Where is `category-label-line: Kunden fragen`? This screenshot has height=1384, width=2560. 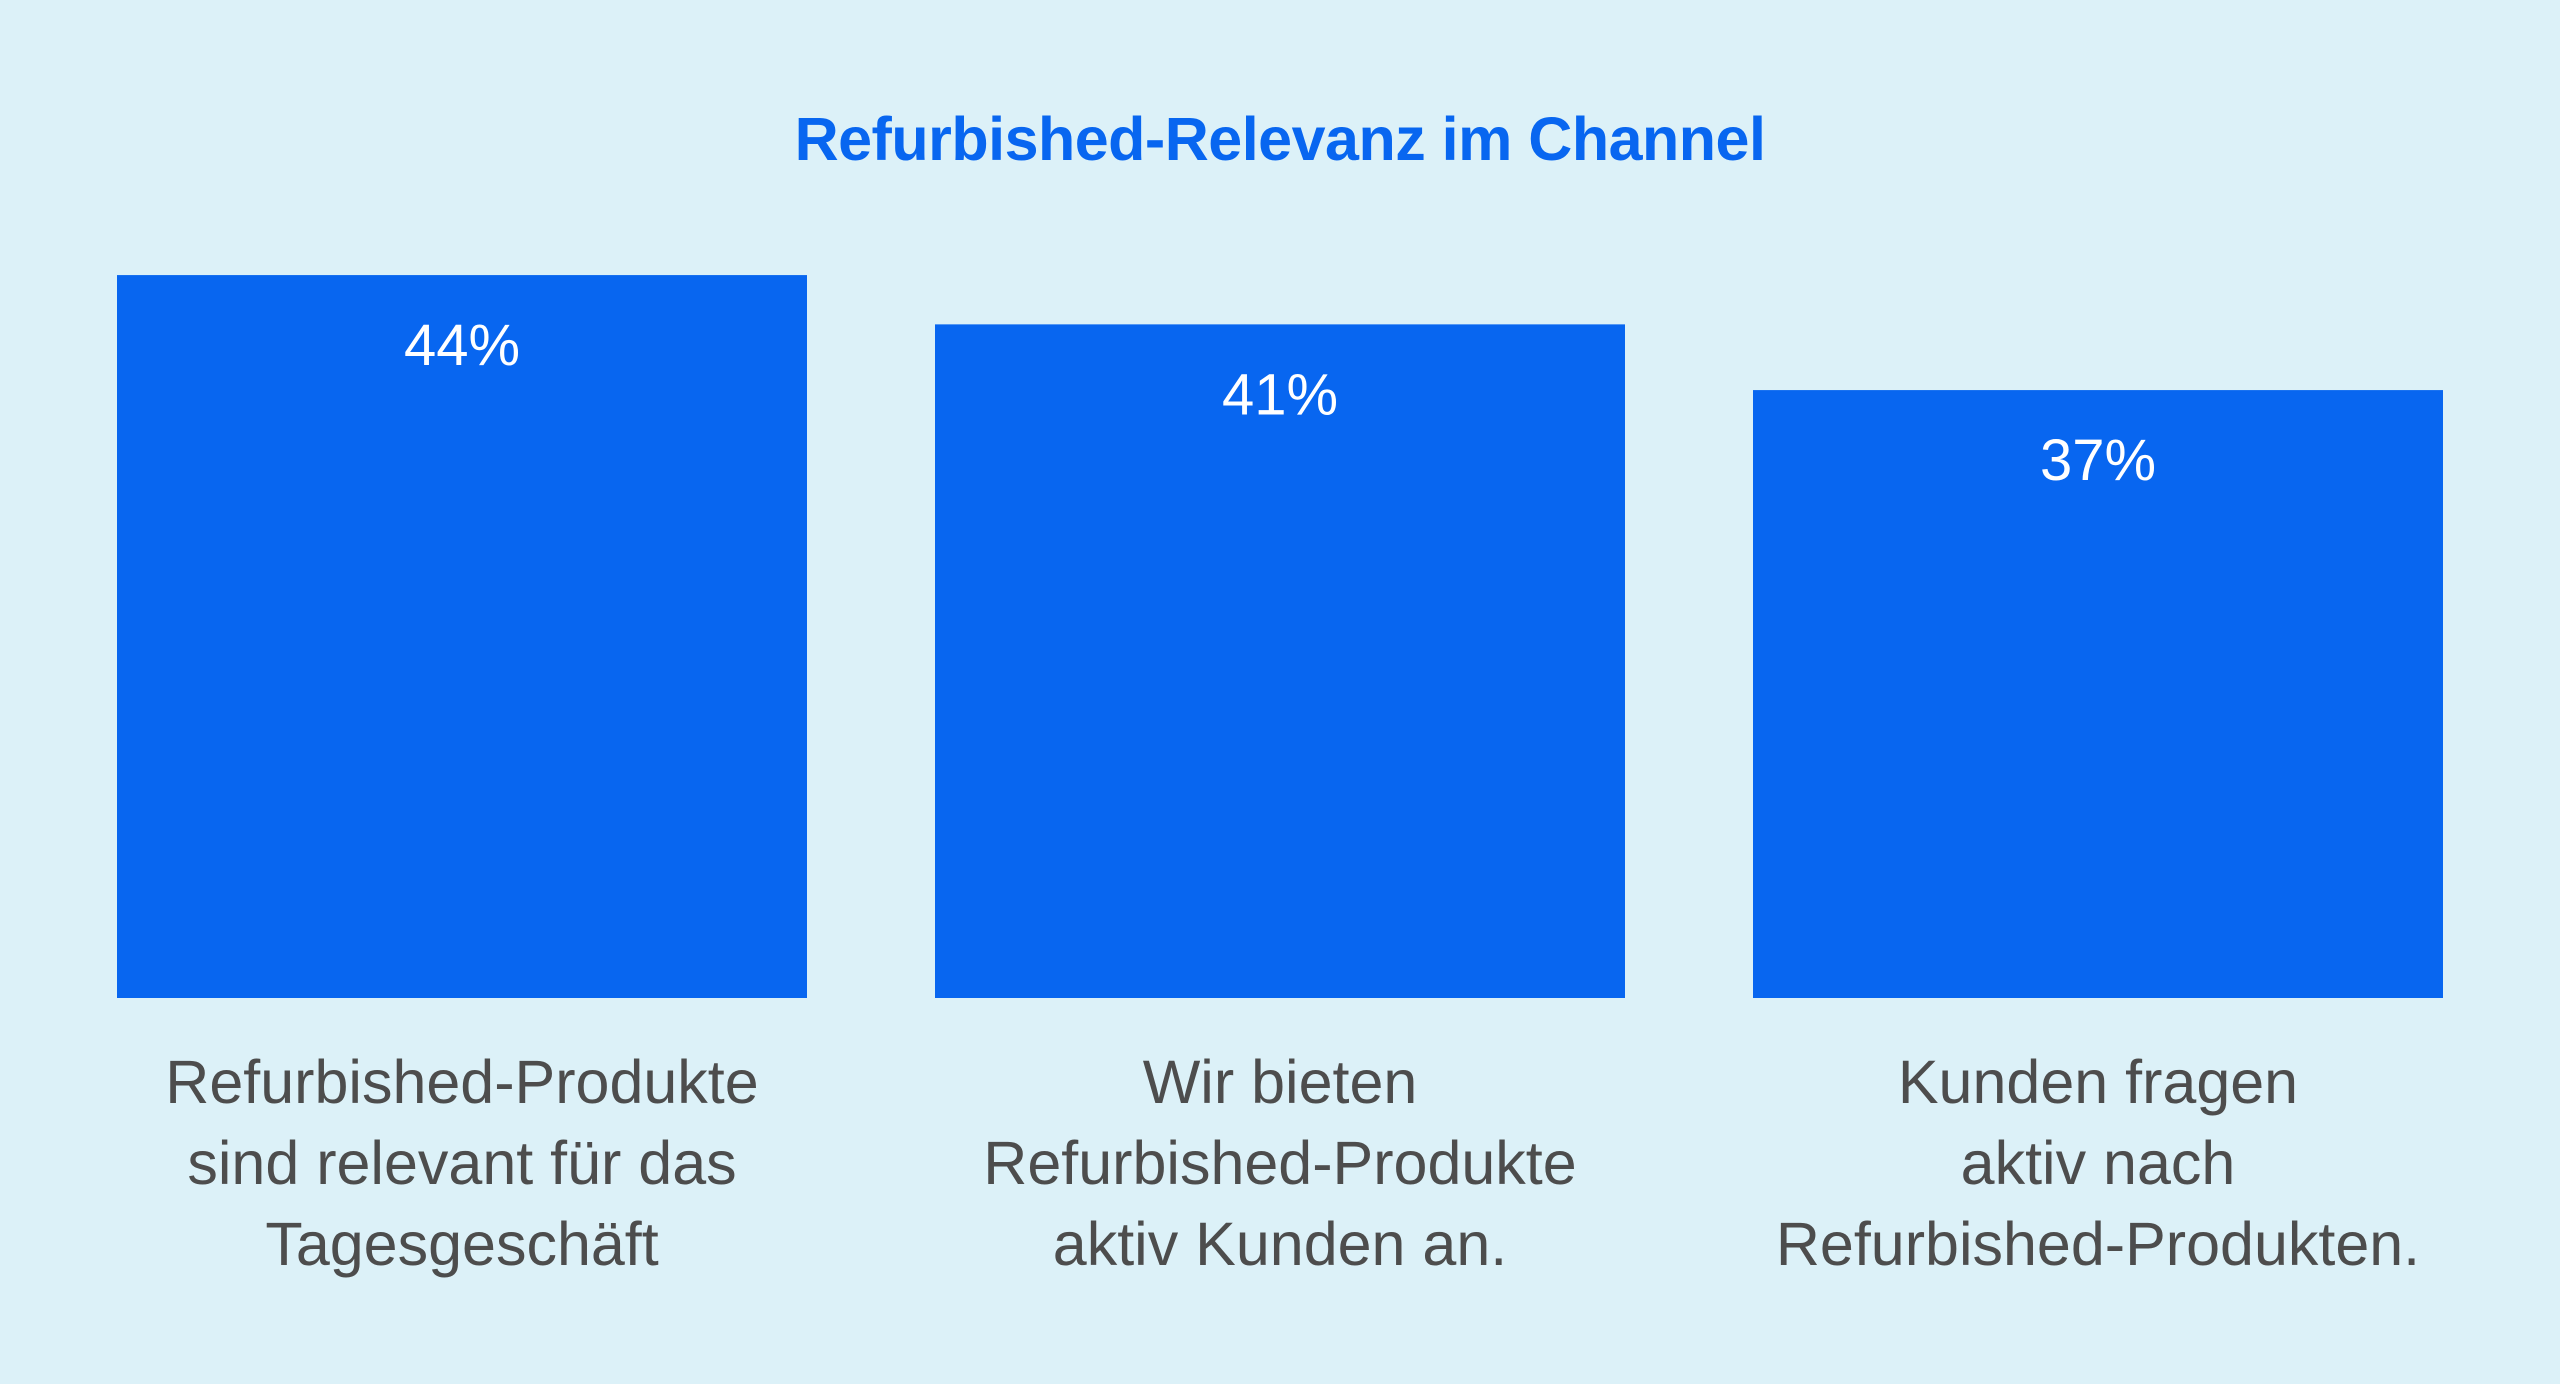 category-label-line: Kunden fragen is located at coordinates (2098, 1082).